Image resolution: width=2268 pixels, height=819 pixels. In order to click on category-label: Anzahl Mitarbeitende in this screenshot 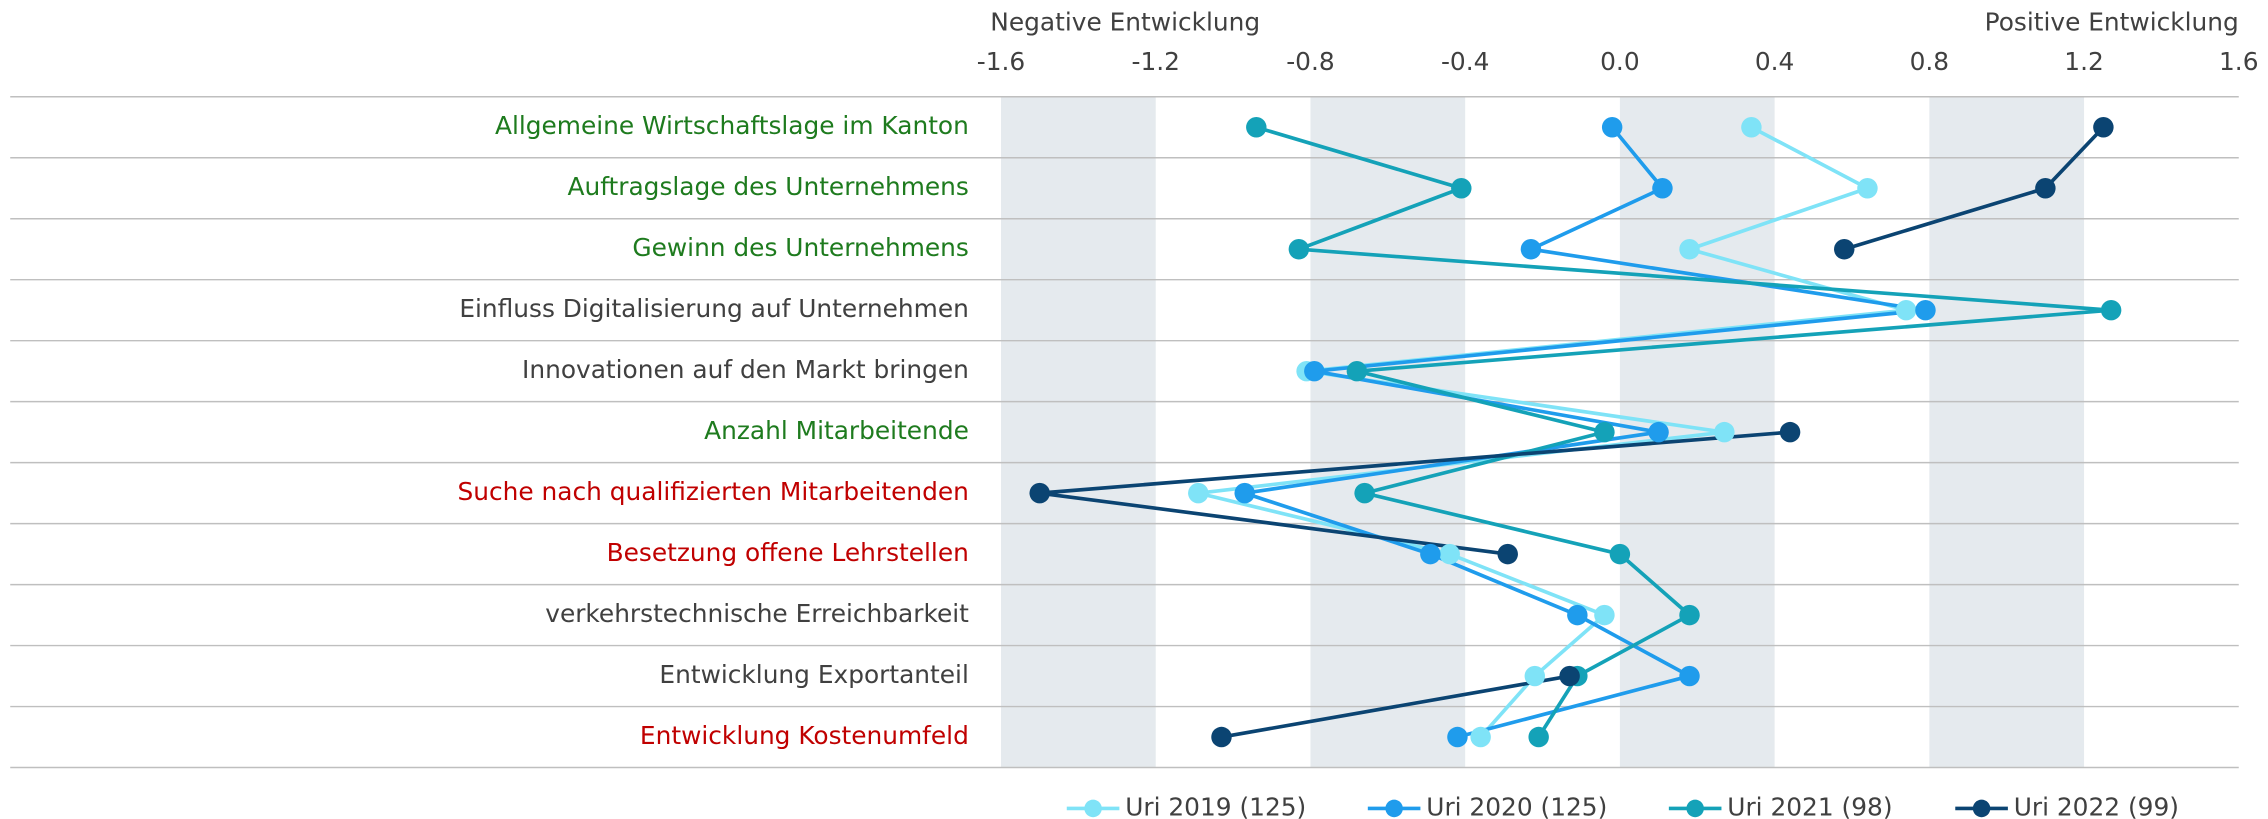, I will do `click(836, 430)`.